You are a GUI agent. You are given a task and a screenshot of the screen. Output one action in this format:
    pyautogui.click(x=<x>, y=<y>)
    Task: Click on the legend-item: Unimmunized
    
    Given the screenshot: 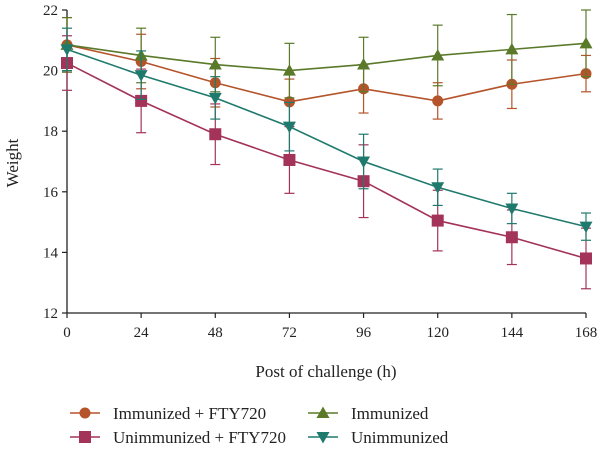 What is the action you would take?
    pyautogui.click(x=378, y=437)
    